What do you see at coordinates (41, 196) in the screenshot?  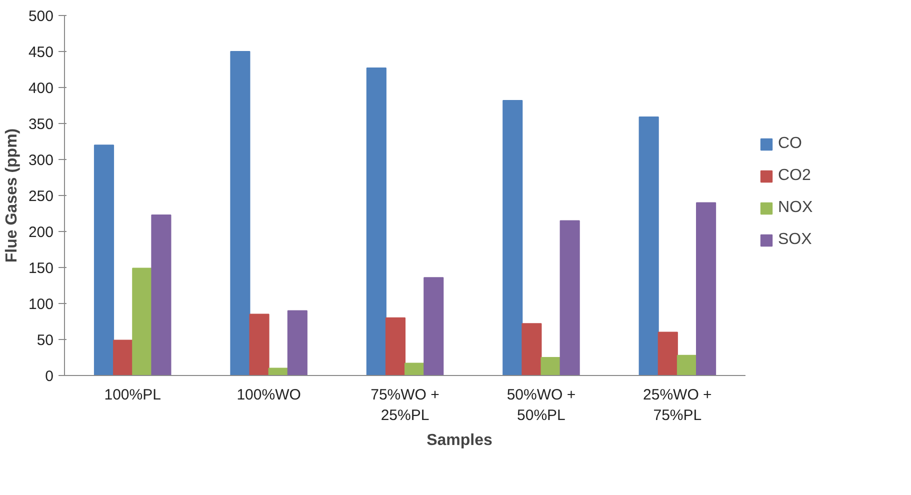 I see `y-tick-label: 250` at bounding box center [41, 196].